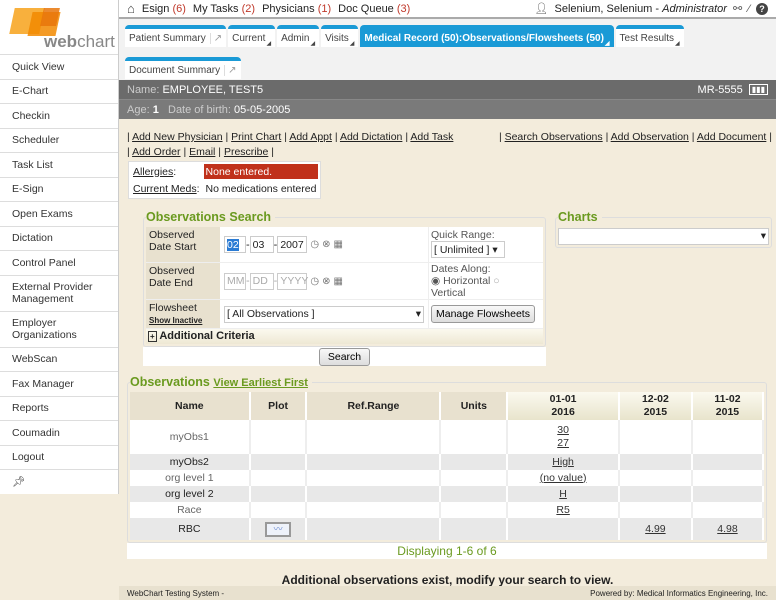  I want to click on flowsheet-select: [ All Observations ] ▾, so click(324, 314).